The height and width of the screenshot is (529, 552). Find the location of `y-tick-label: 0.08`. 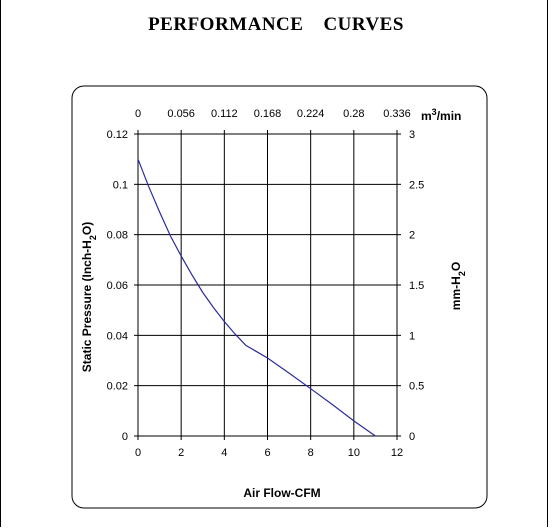

y-tick-label: 0.08 is located at coordinates (117, 236).